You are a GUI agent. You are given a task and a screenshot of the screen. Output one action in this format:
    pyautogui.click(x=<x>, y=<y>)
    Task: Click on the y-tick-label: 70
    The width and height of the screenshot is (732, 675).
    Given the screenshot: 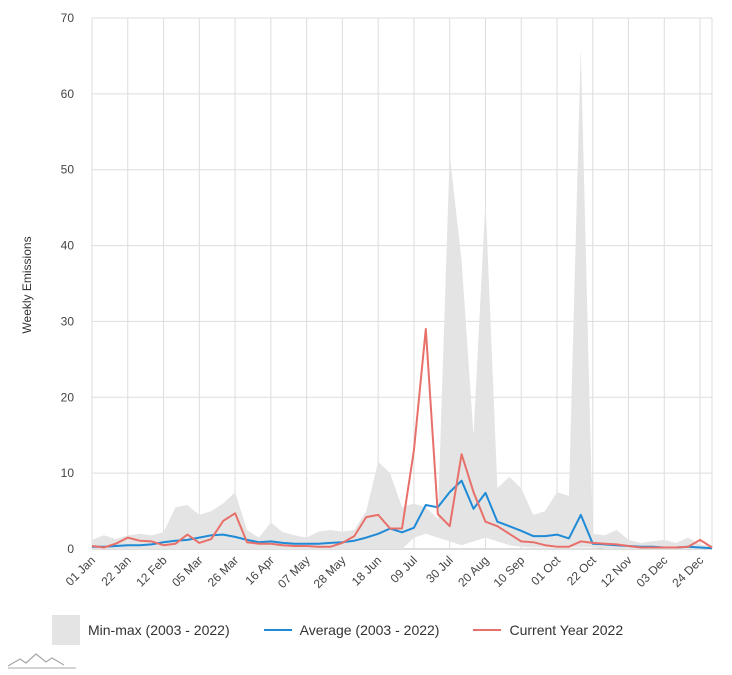 What is the action you would take?
    pyautogui.click(x=68, y=18)
    